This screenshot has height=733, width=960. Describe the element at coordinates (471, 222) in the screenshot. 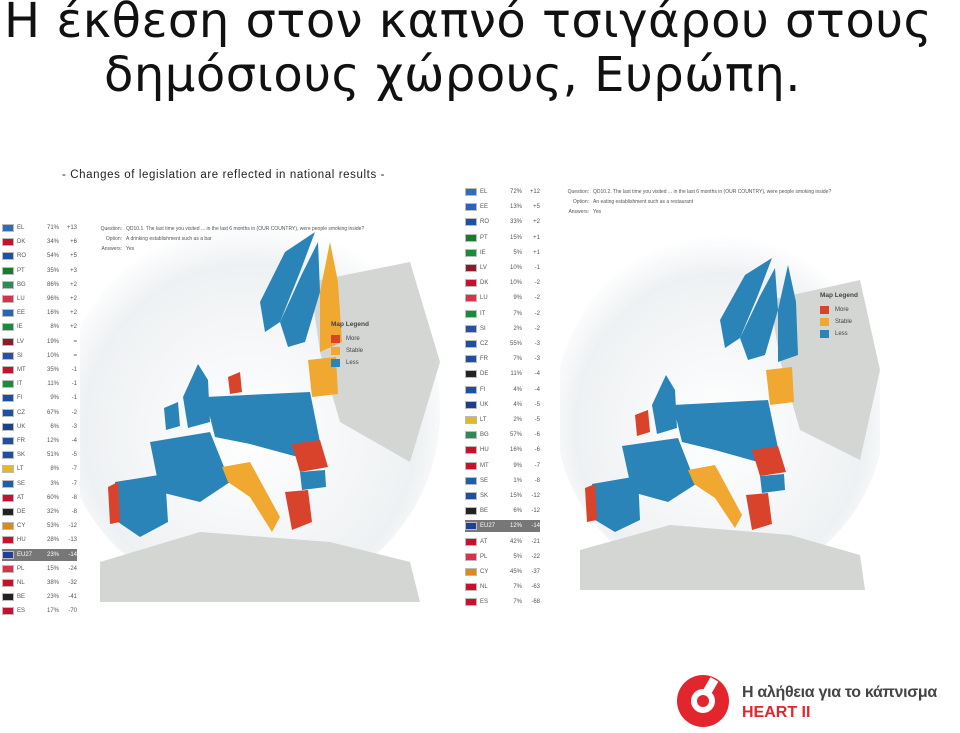

I see `right-table-flag-ro-icon` at that location.